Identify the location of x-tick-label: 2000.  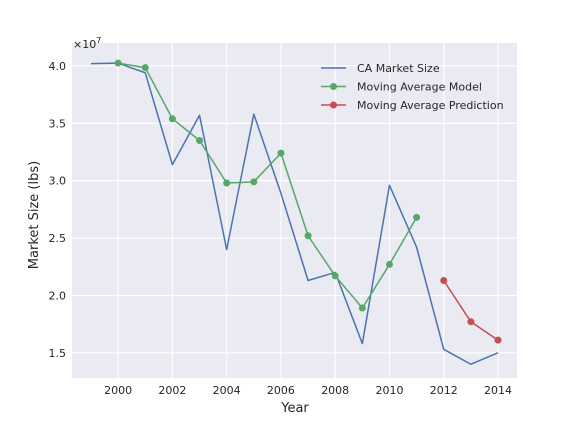
(118, 390).